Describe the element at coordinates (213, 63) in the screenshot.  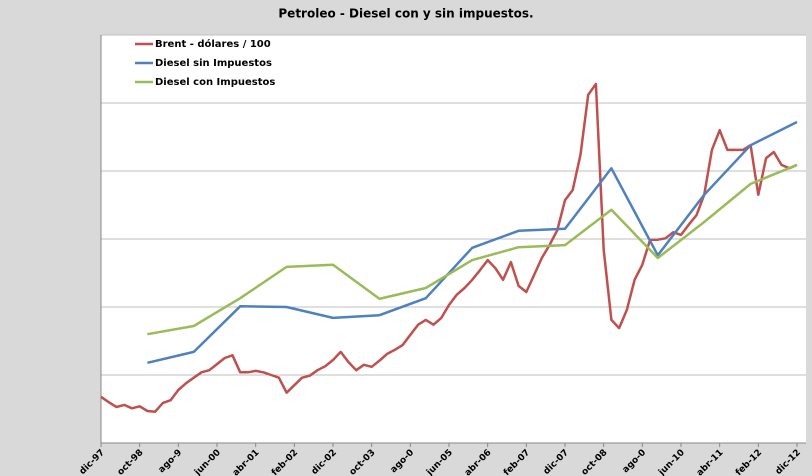
I see `legend-label: Diesel sin Impuestos` at that location.